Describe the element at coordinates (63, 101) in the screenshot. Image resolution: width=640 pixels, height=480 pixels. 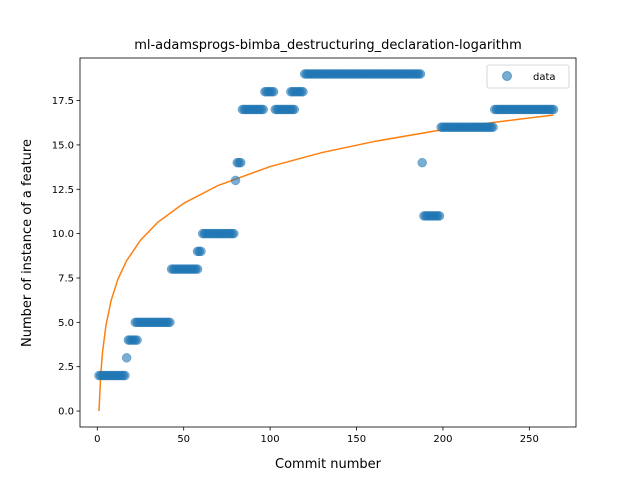
I see `y-tick-label: 17.5` at that location.